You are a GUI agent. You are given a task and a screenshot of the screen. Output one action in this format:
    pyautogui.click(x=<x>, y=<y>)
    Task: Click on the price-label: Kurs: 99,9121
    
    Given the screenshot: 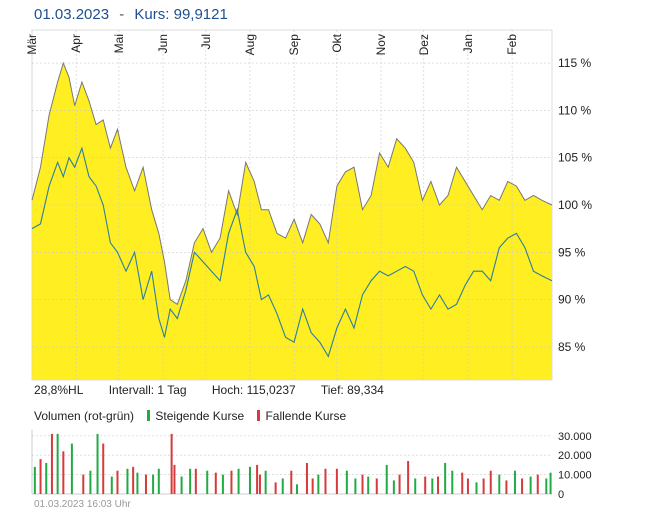 What is the action you would take?
    pyautogui.click(x=181, y=14)
    